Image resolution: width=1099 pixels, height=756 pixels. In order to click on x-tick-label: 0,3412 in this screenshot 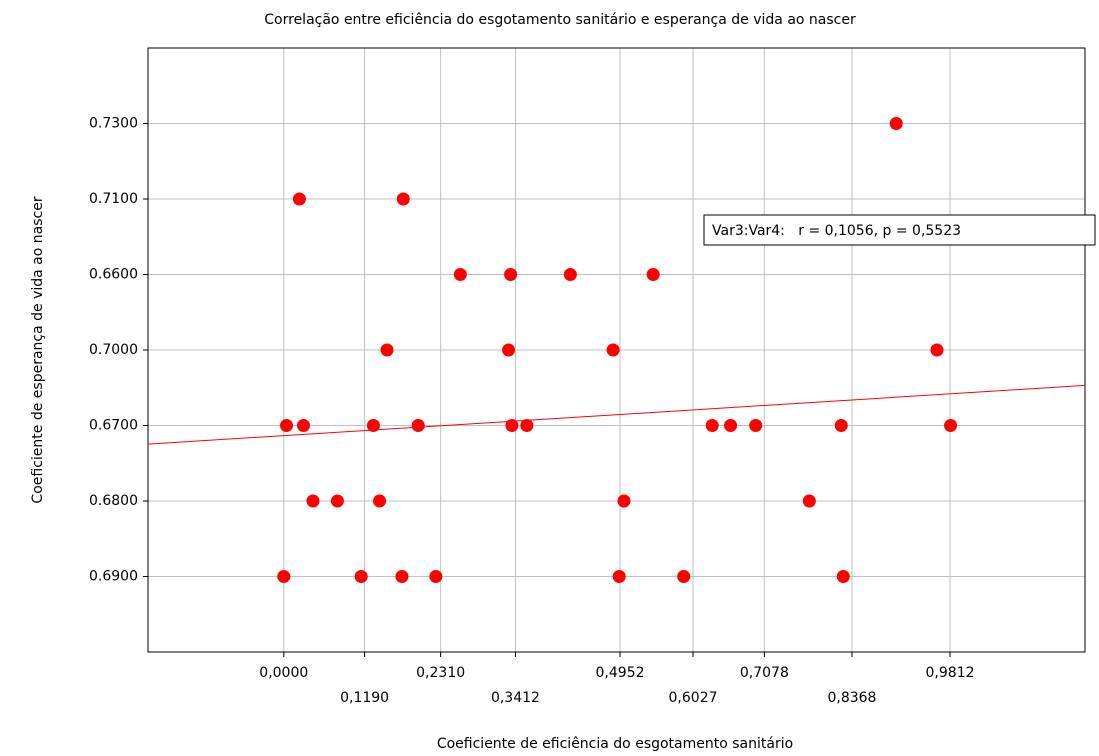, I will do `click(515, 698)`.